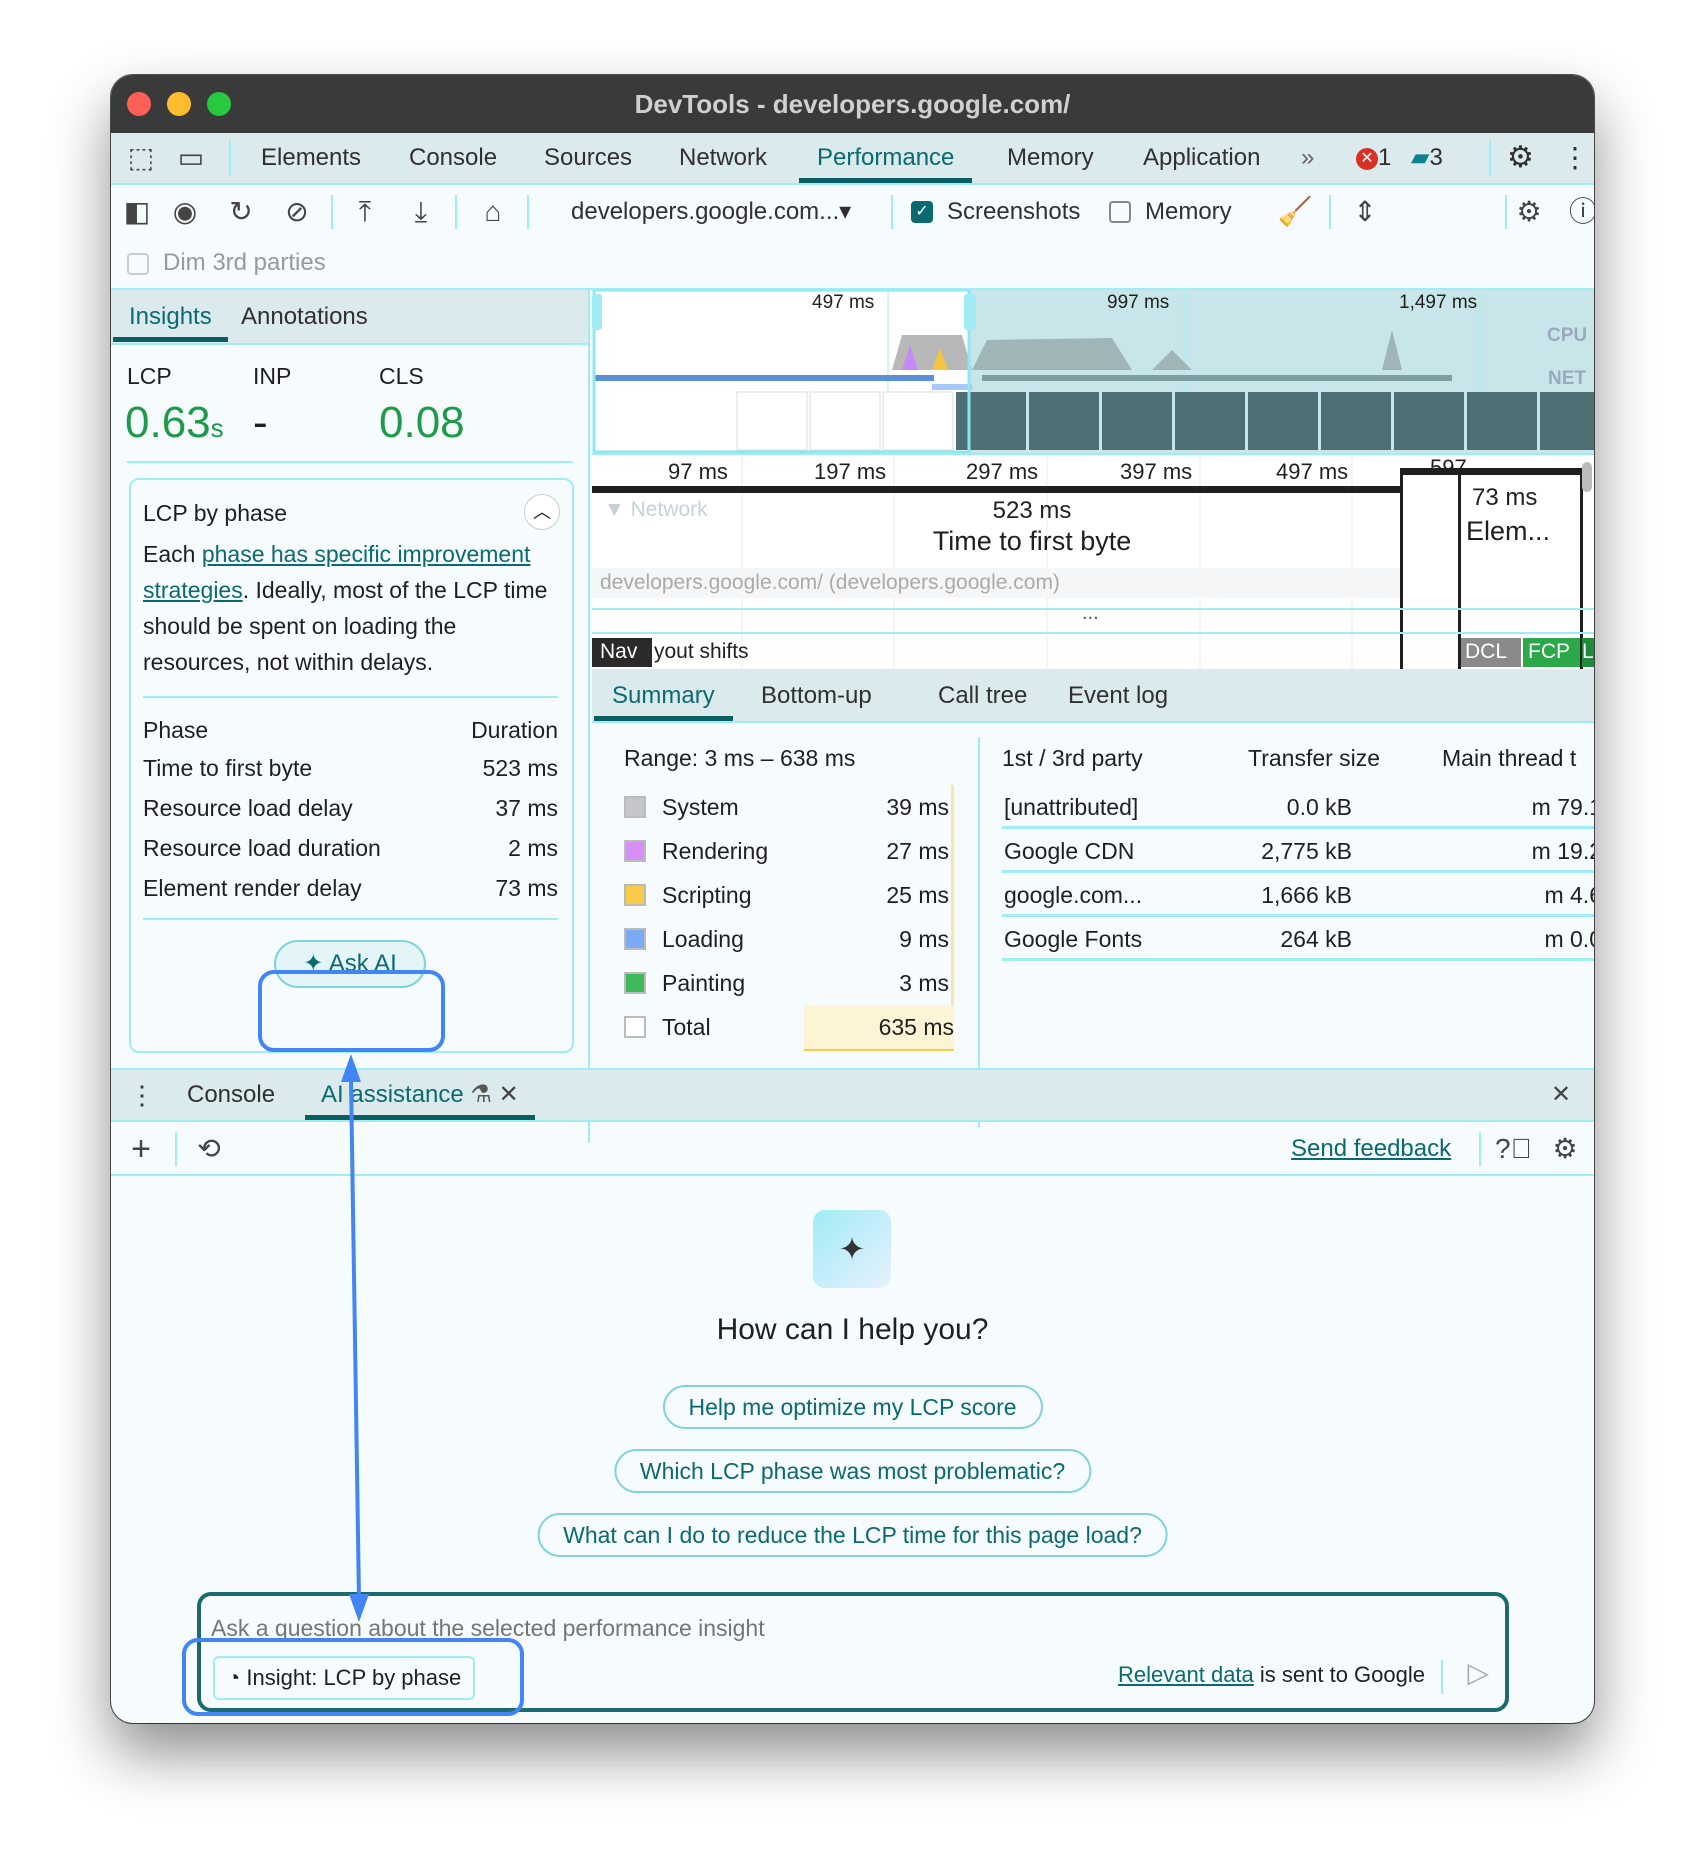 This screenshot has width=1708, height=1874. What do you see at coordinates (137, 211) in the screenshot?
I see `toggle-sidebar-icon: ◧` at bounding box center [137, 211].